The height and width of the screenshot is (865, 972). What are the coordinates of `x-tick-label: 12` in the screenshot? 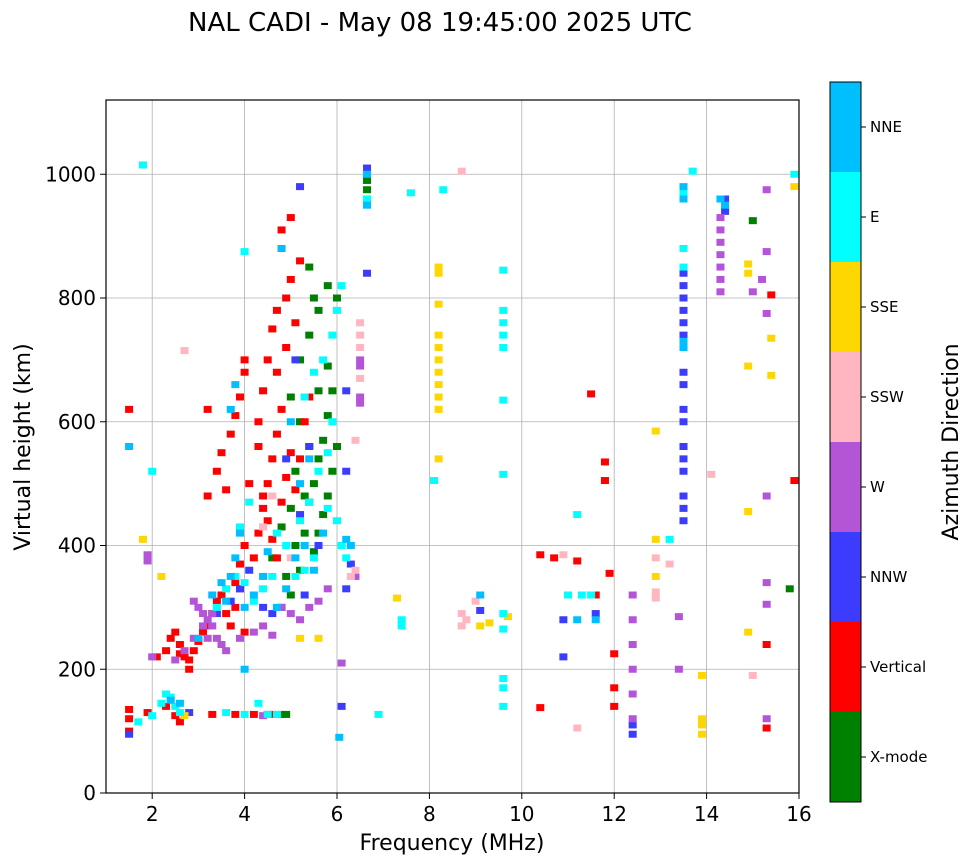 It's located at (613, 814).